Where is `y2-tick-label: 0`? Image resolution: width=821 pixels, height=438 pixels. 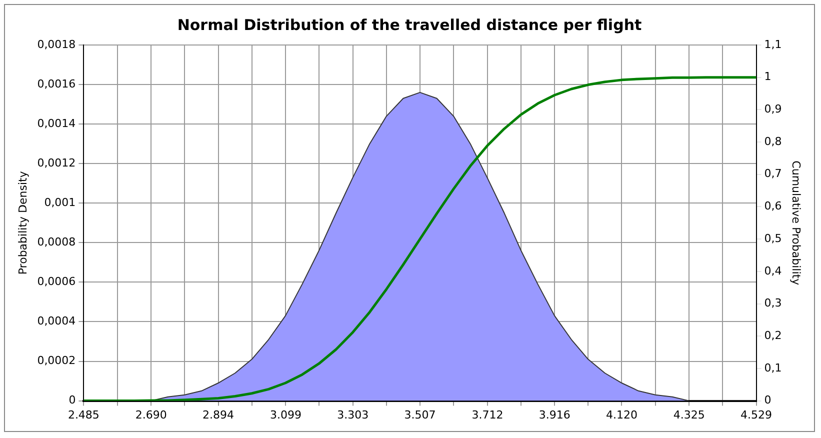 y2-tick-label: 0 is located at coordinates (768, 400).